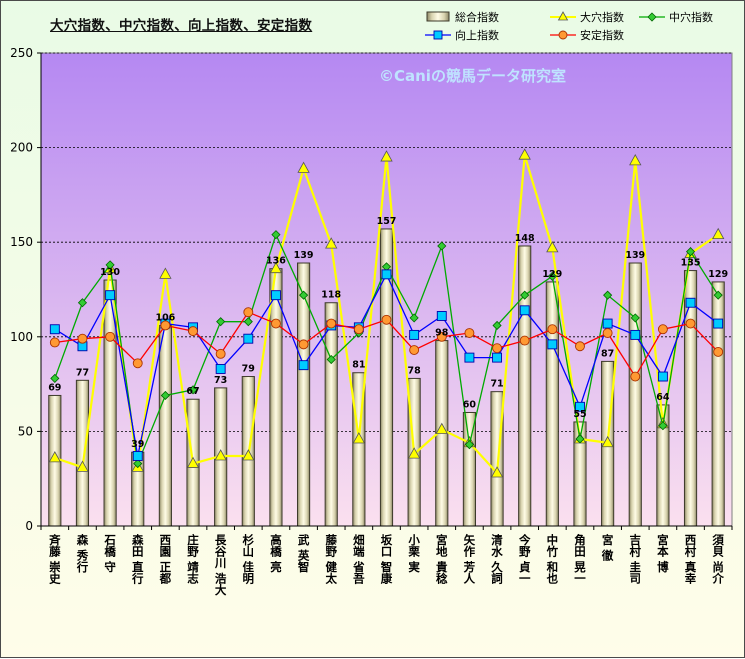  Describe the element at coordinates (470, 404) in the screenshot. I see `bar-data-label: 60` at that location.